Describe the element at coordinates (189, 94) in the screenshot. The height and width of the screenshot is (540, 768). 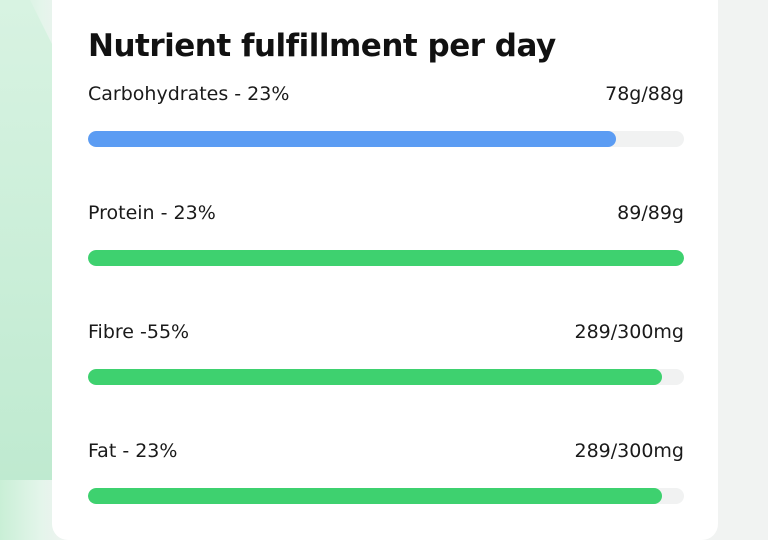
I see `nutrient-label: Carbohydrates - 23%` at that location.